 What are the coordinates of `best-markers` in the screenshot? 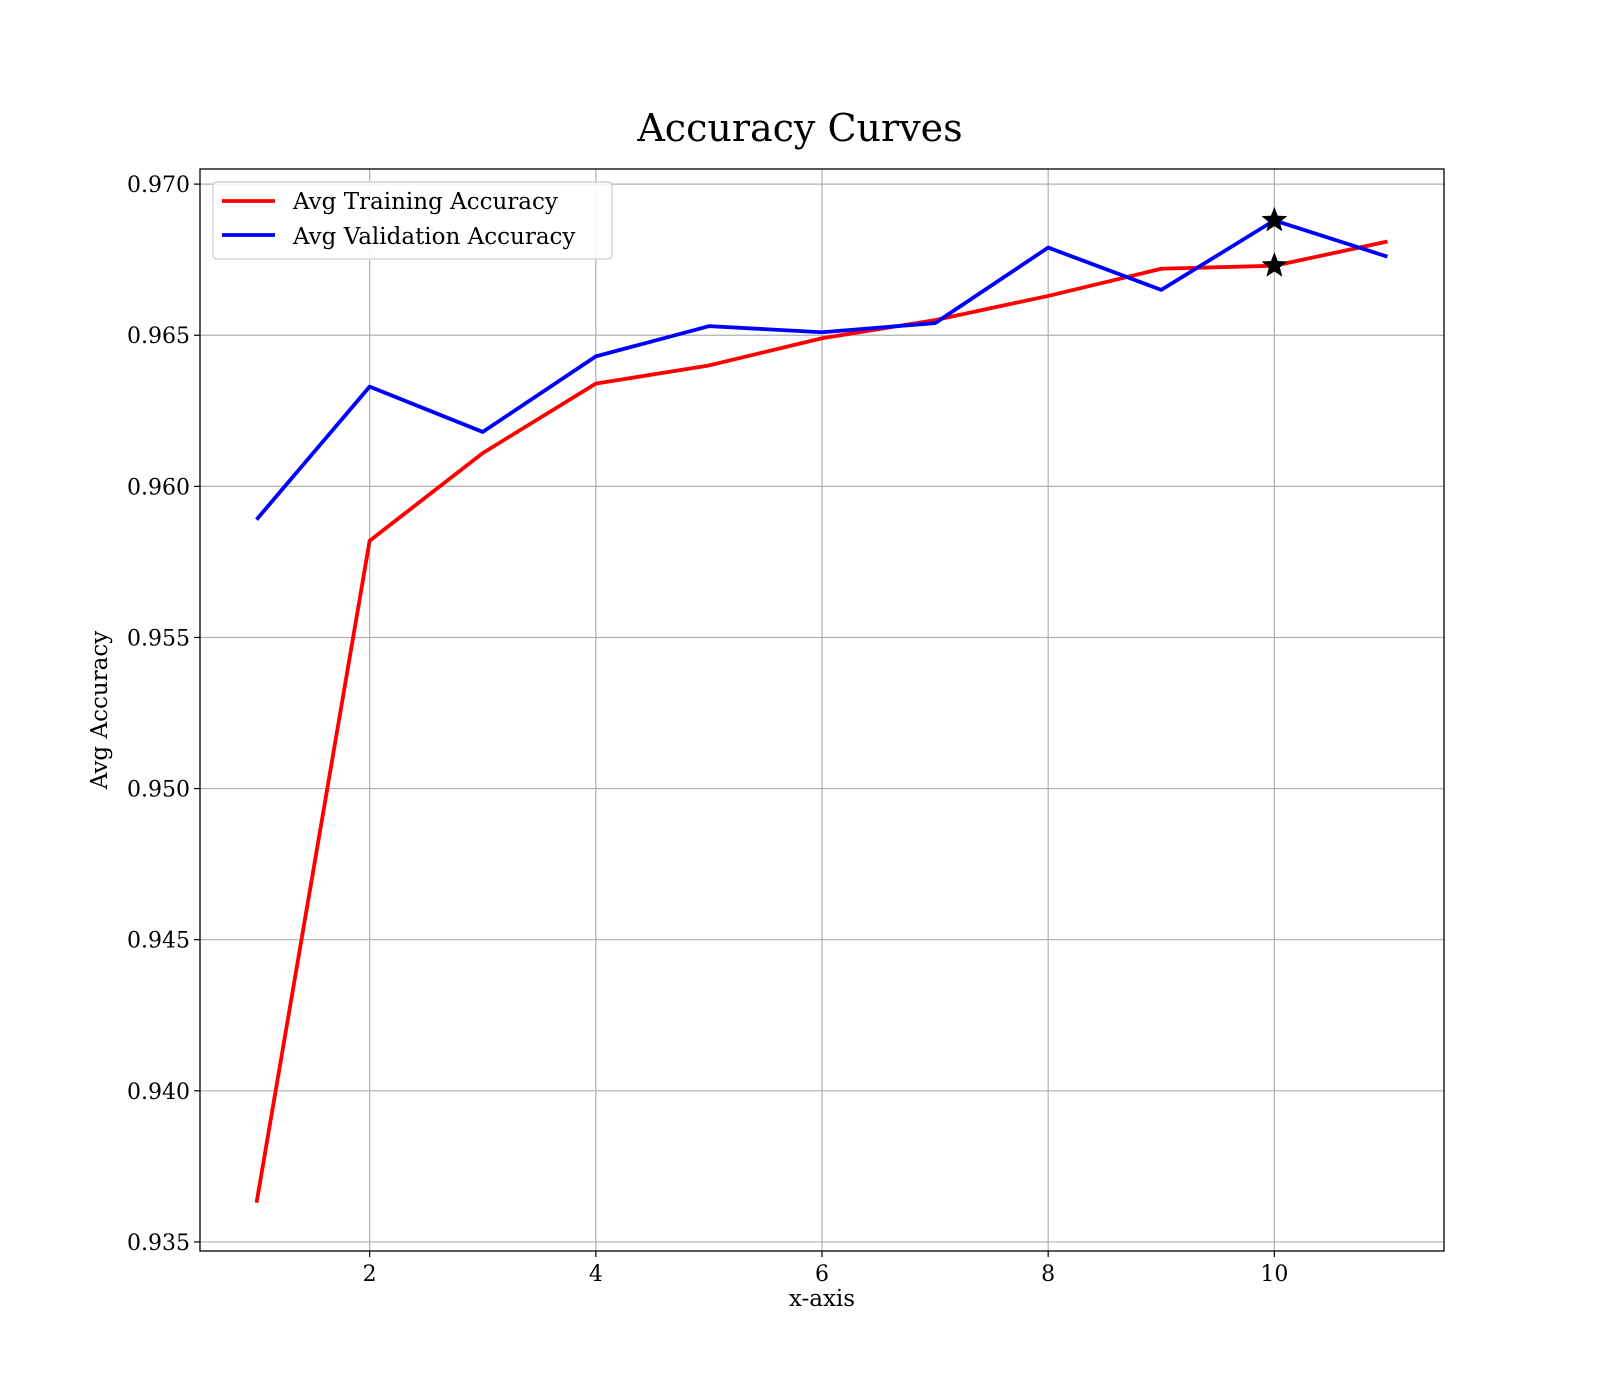 It's located at (1274, 241).